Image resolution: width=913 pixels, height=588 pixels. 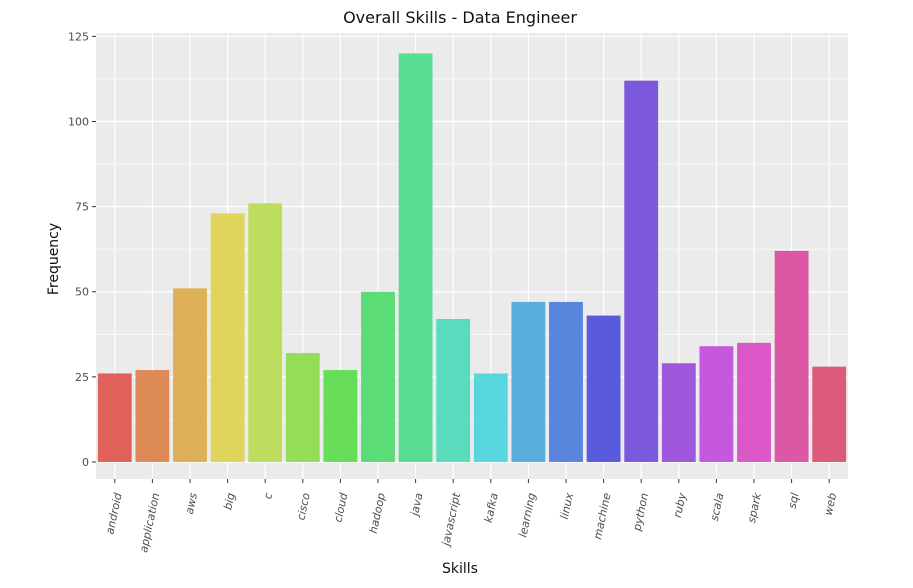 What do you see at coordinates (227, 337) in the screenshot?
I see `bar-big` at bounding box center [227, 337].